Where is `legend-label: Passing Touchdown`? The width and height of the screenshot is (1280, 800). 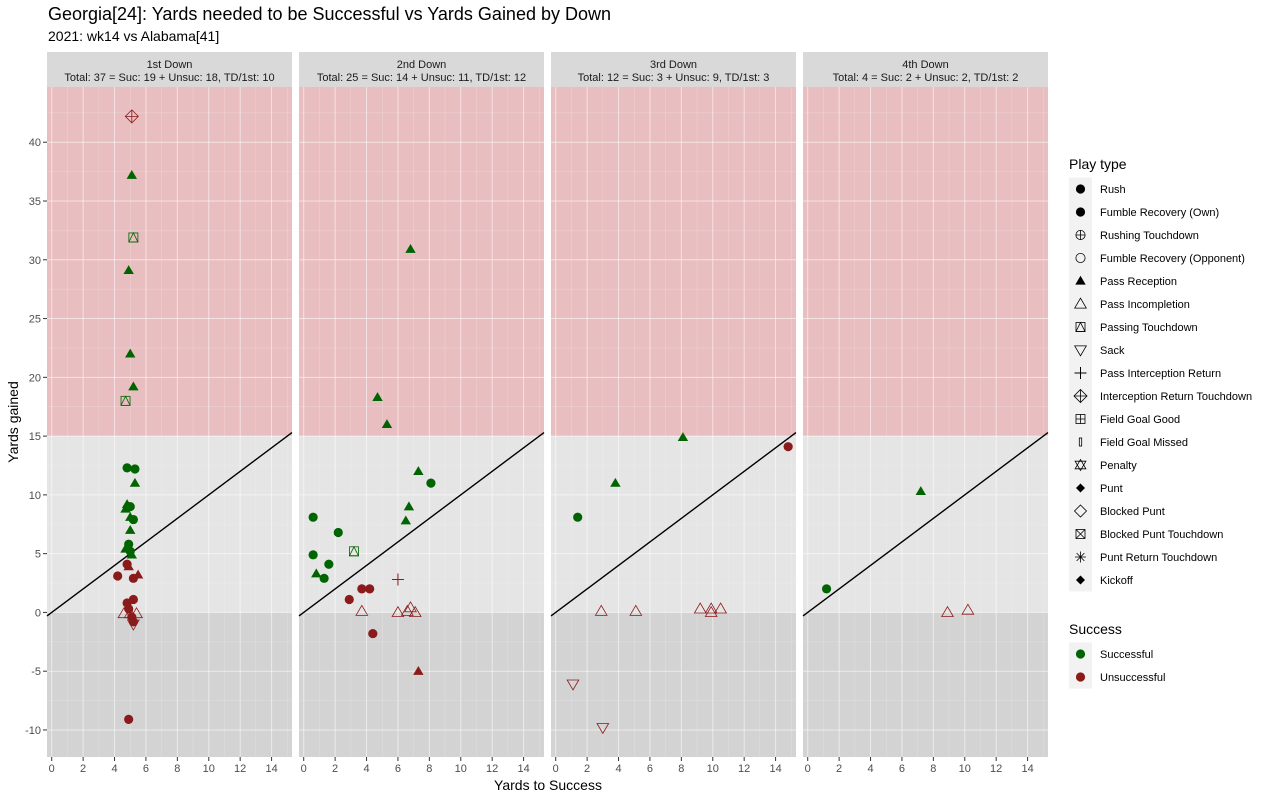
legend-label: Passing Touchdown is located at coordinates (1149, 328).